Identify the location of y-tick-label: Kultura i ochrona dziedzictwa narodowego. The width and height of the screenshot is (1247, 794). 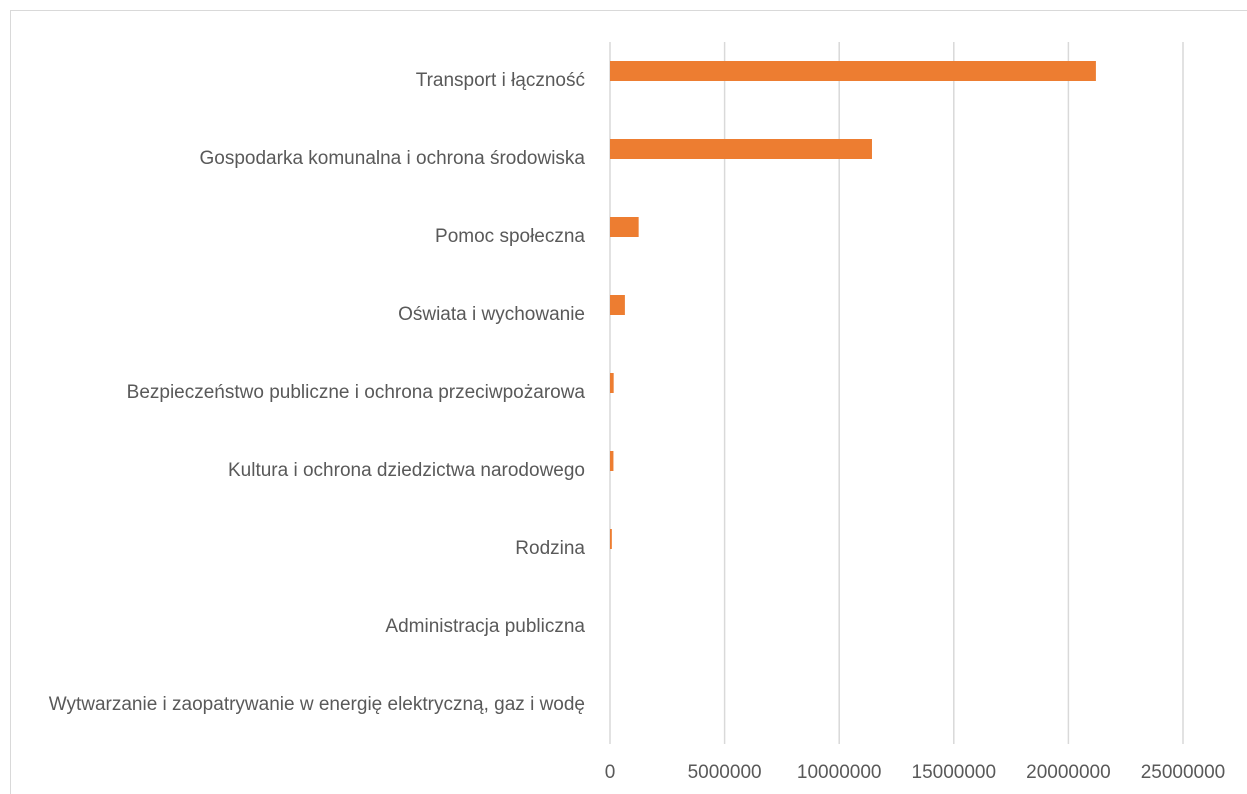
(406, 470).